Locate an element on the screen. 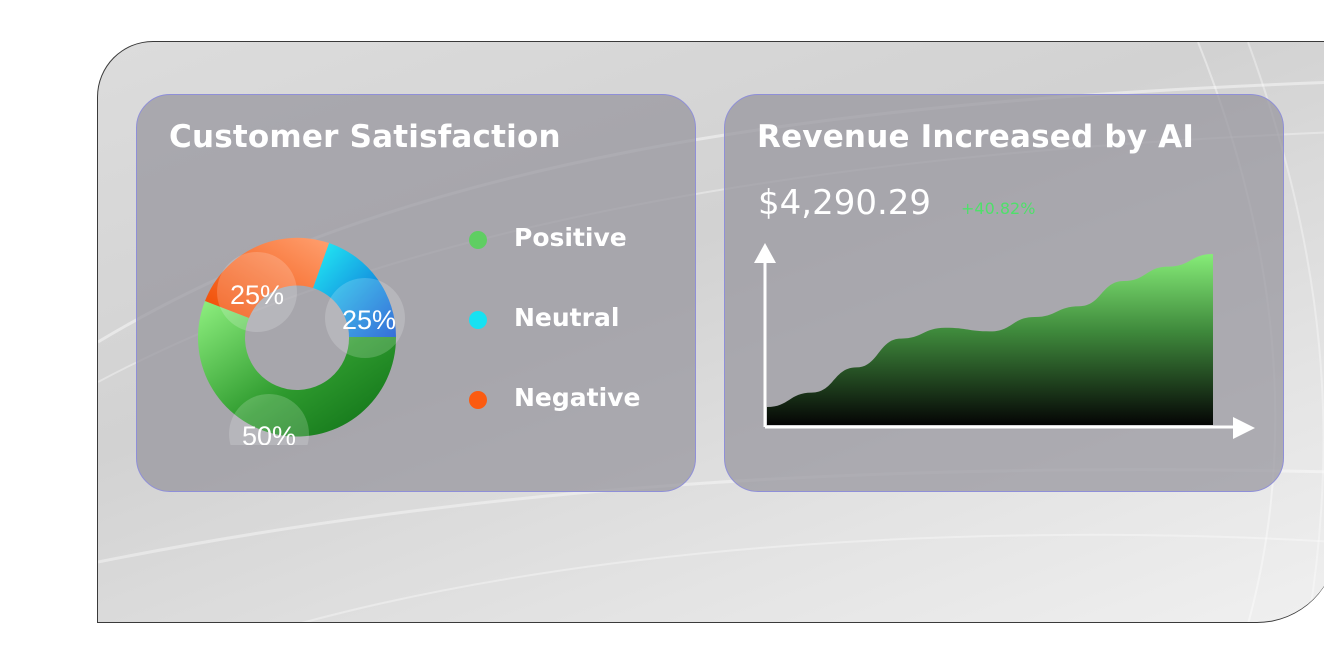  legend-label-negative: Negative is located at coordinates (577, 397).